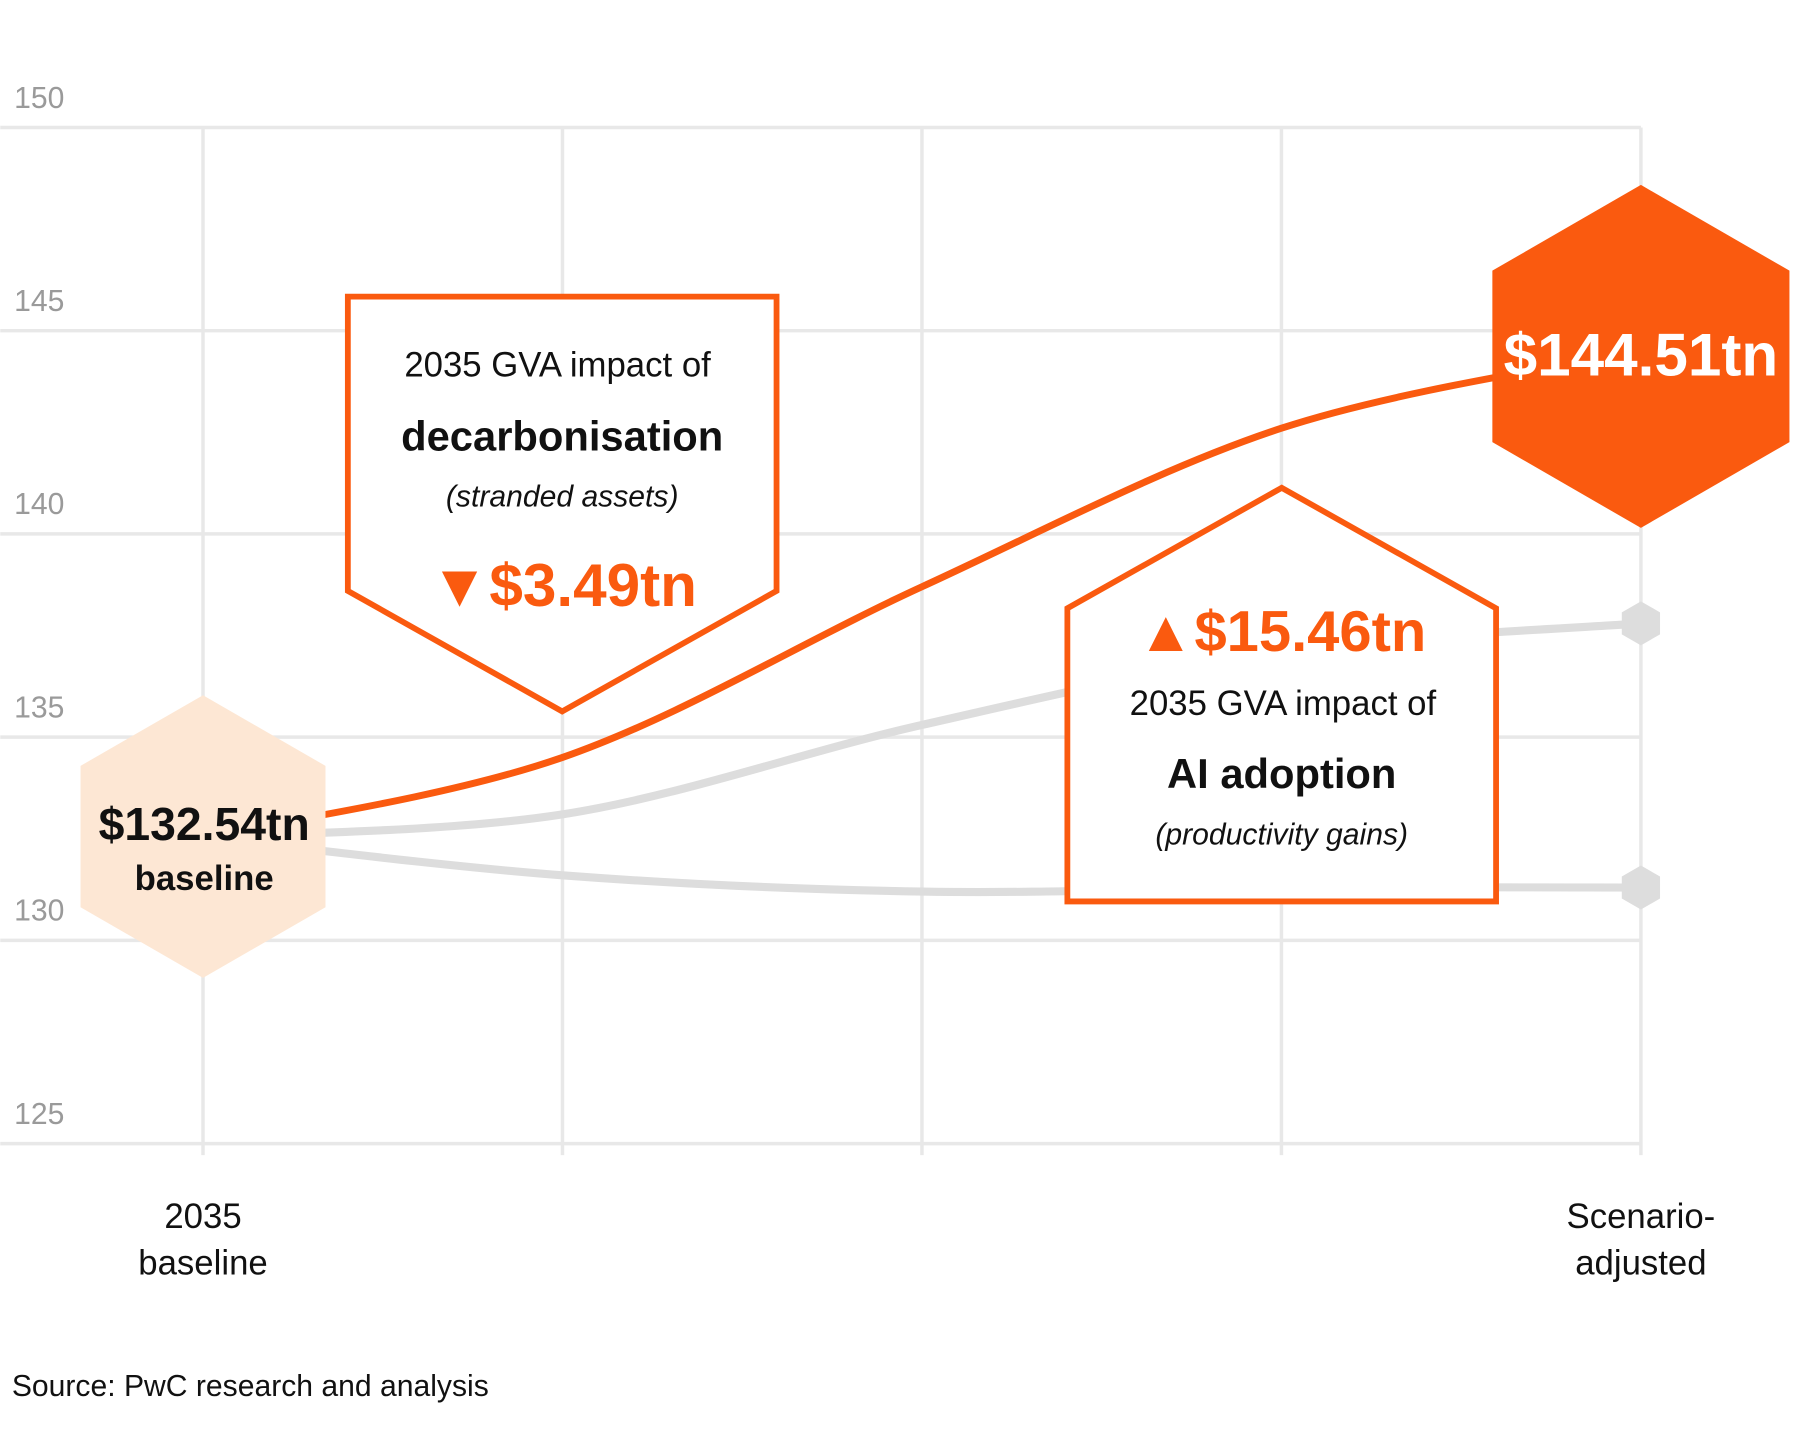  I want to click on baseline-marker, so click(203, 836).